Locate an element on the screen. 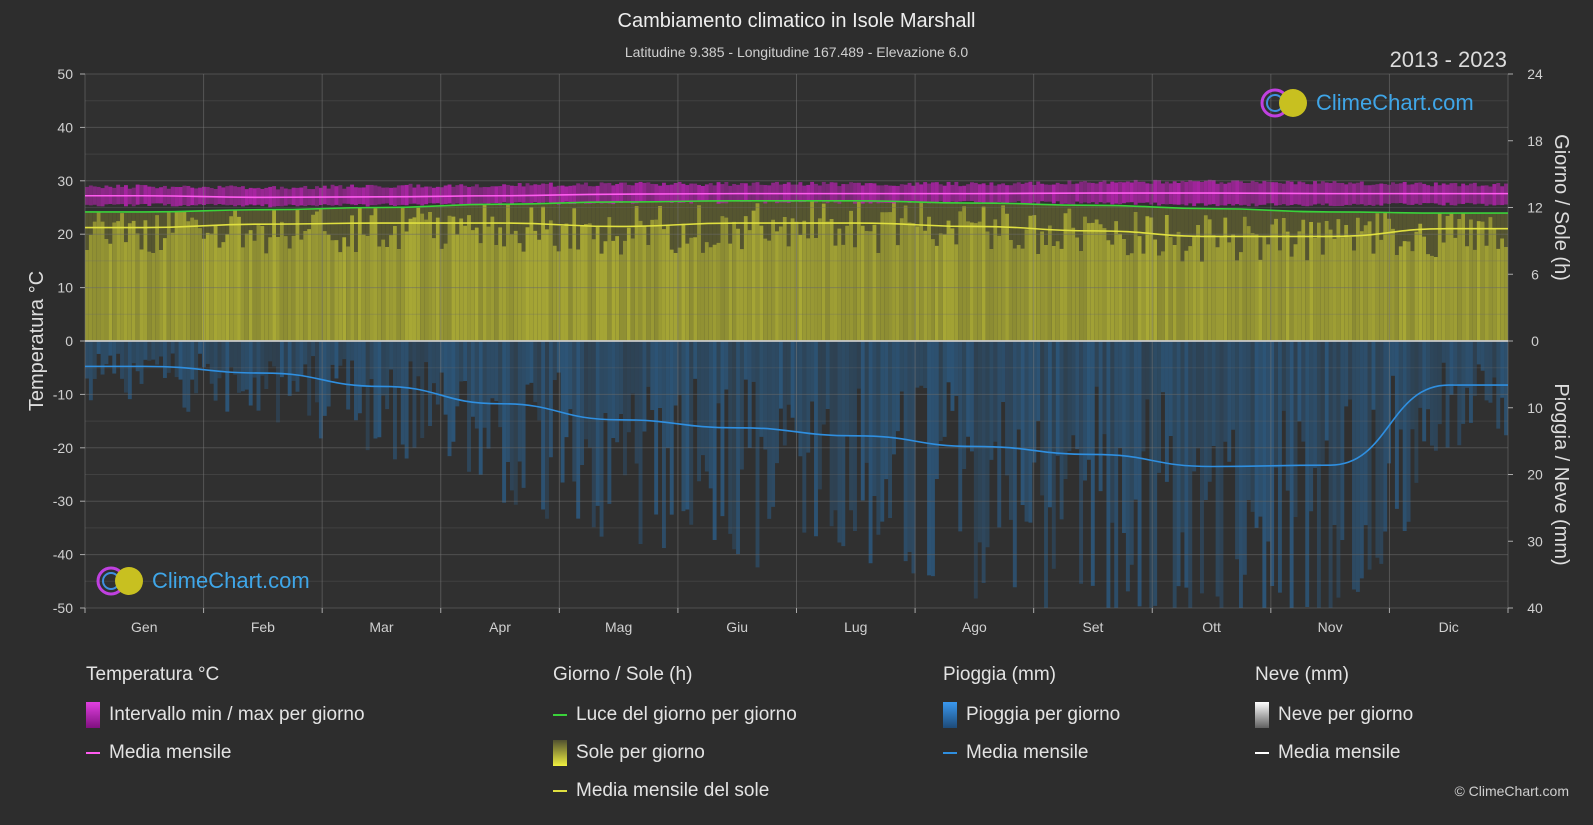  x-tick-label-month: Ago is located at coordinates (974, 627).